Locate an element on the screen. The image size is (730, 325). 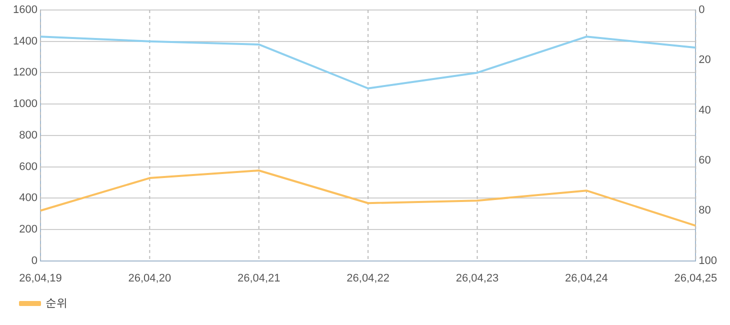
legend-label: 순위 is located at coordinates (57, 304).